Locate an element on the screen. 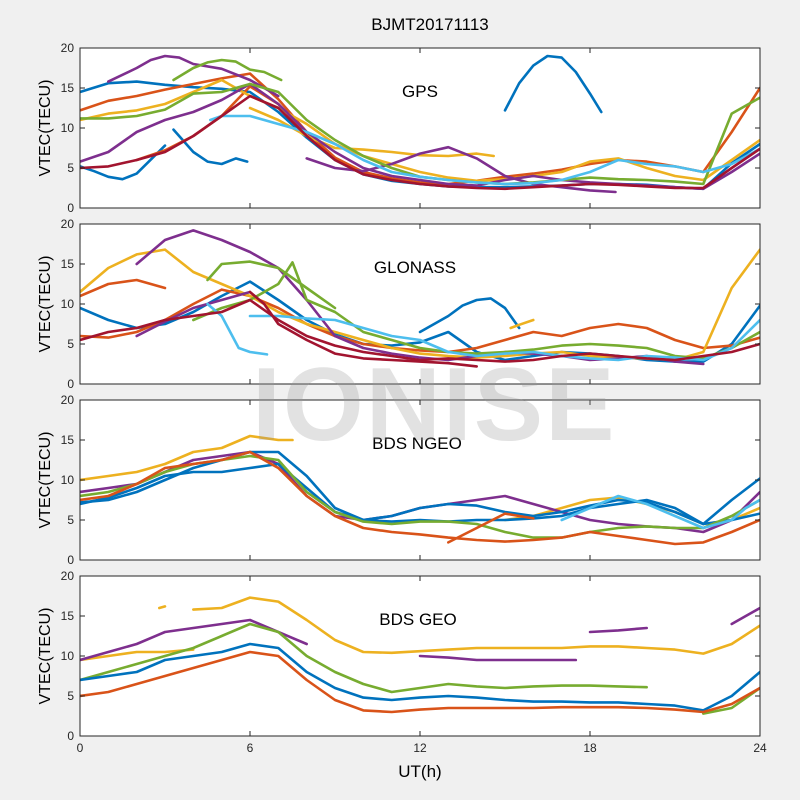 This screenshot has height=800, width=800. x-tick-label: 6 is located at coordinates (250, 748).